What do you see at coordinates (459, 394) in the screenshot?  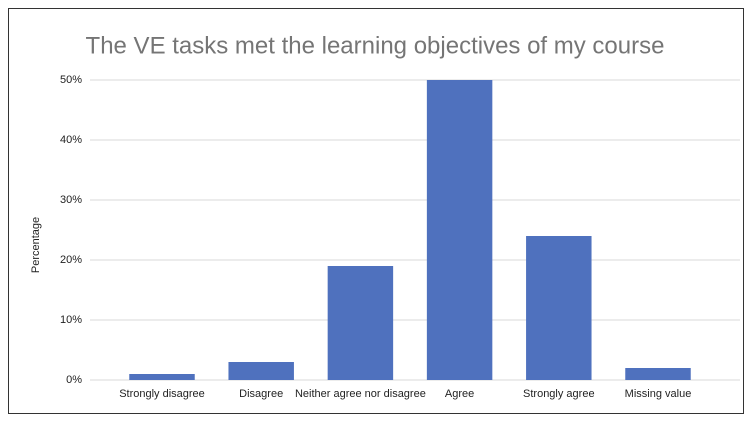 I see `x-tick-label: Agree` at bounding box center [459, 394].